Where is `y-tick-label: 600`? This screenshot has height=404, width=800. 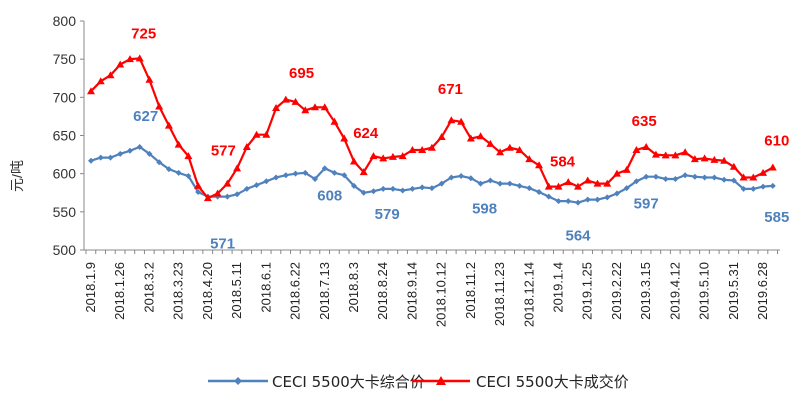
y-tick-label: 600 is located at coordinates (65, 174).